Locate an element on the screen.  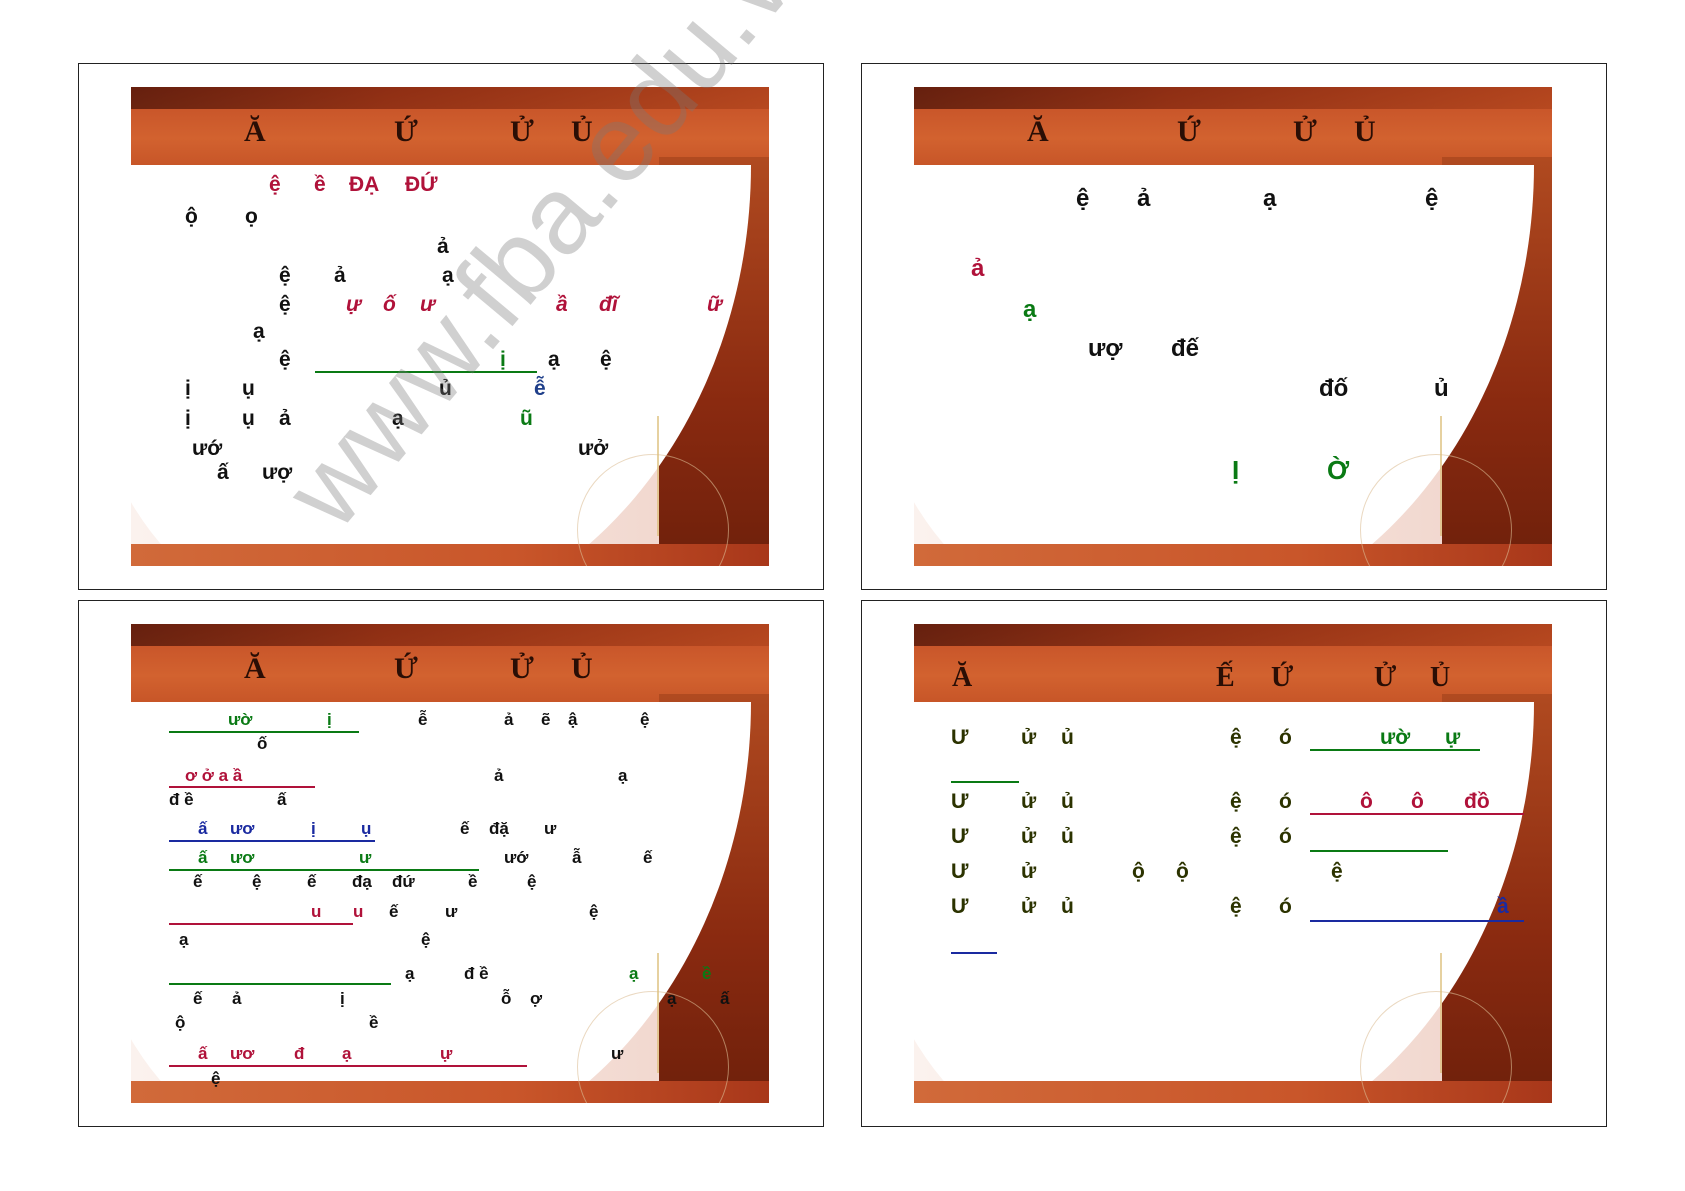
text: ỗ is located at coordinates (506, 998).